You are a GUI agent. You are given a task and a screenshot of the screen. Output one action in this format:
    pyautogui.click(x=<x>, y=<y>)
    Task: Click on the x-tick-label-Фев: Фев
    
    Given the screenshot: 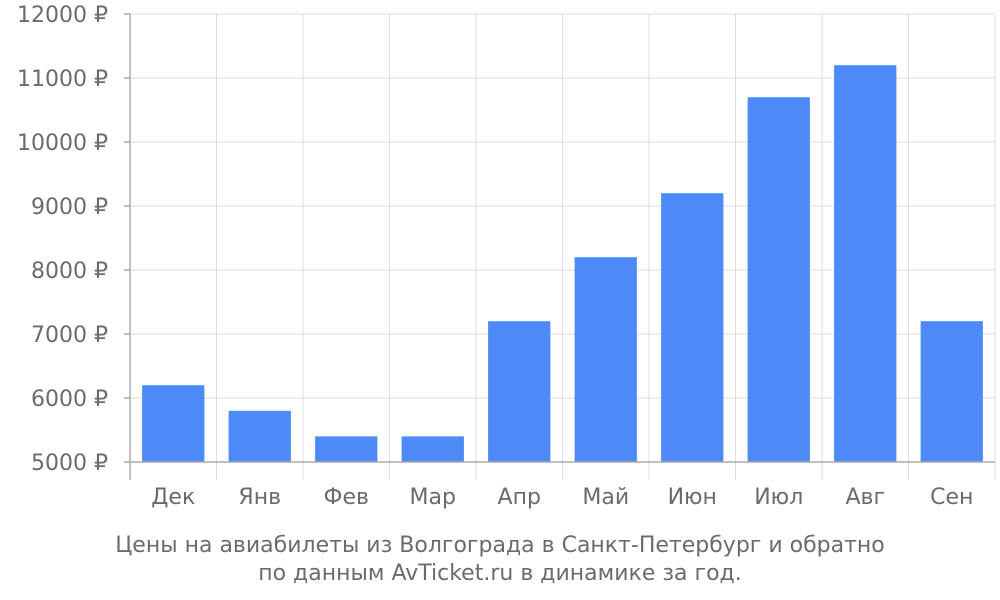 What is the action you would take?
    pyautogui.click(x=346, y=497)
    